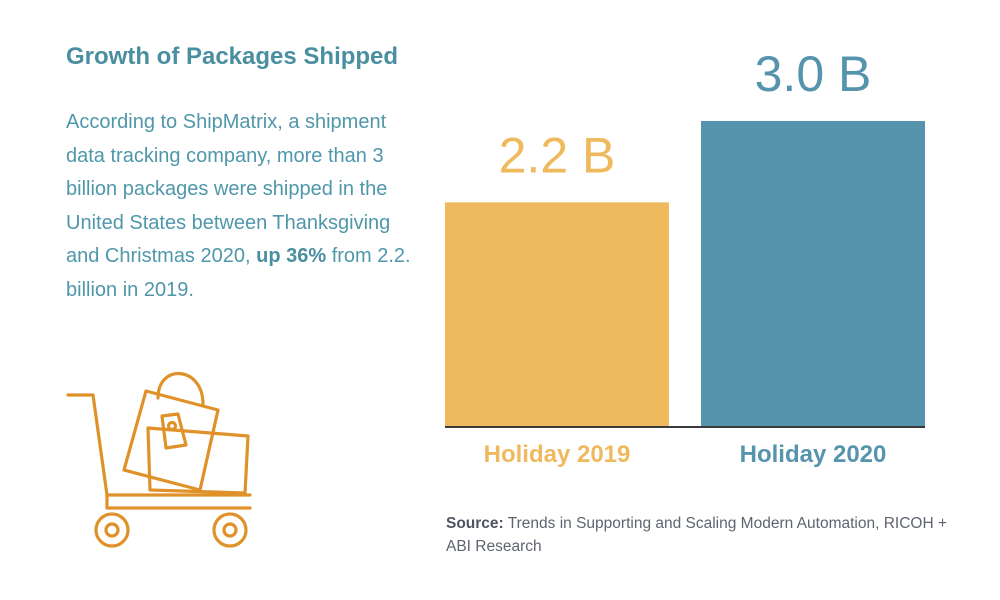 This screenshot has width=1000, height=600. What do you see at coordinates (475, 523) in the screenshot?
I see `source-label: Source:` at bounding box center [475, 523].